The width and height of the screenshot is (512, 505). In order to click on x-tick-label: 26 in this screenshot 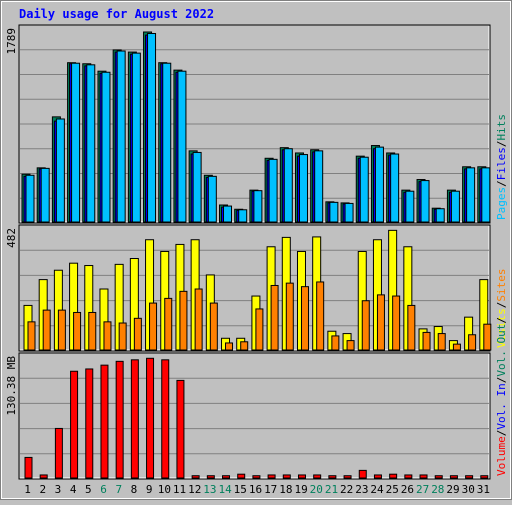, I will do `click(407, 489)`.